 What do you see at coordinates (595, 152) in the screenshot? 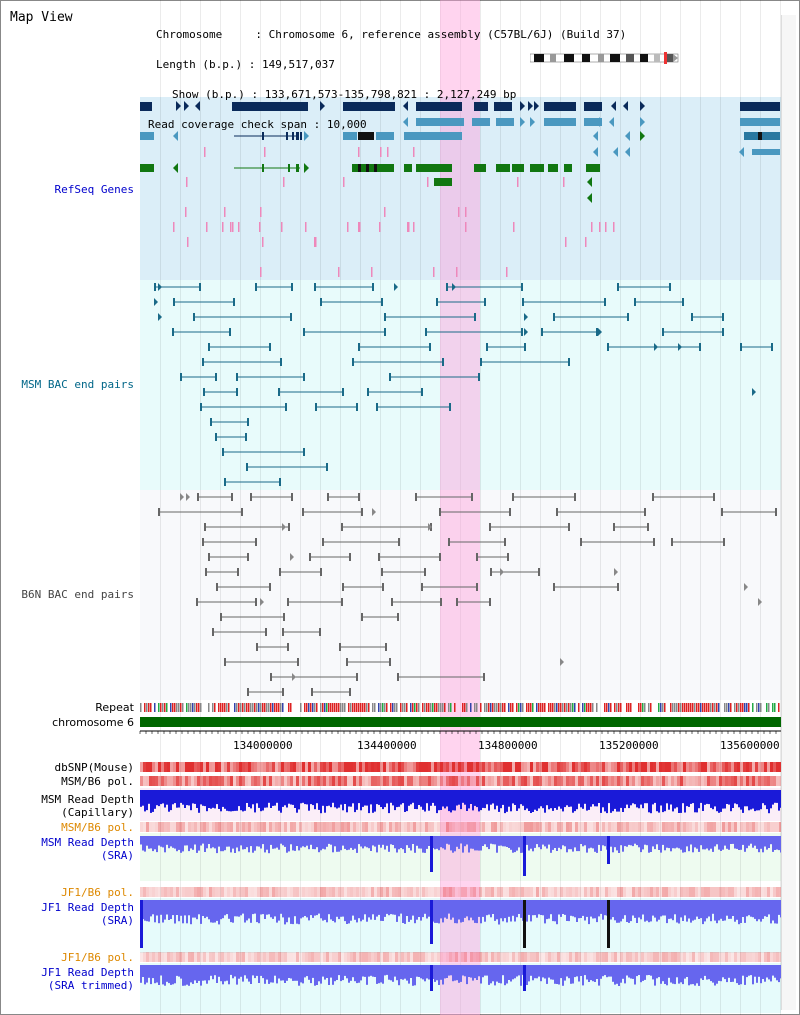
I see `strand-arrow` at bounding box center [595, 152].